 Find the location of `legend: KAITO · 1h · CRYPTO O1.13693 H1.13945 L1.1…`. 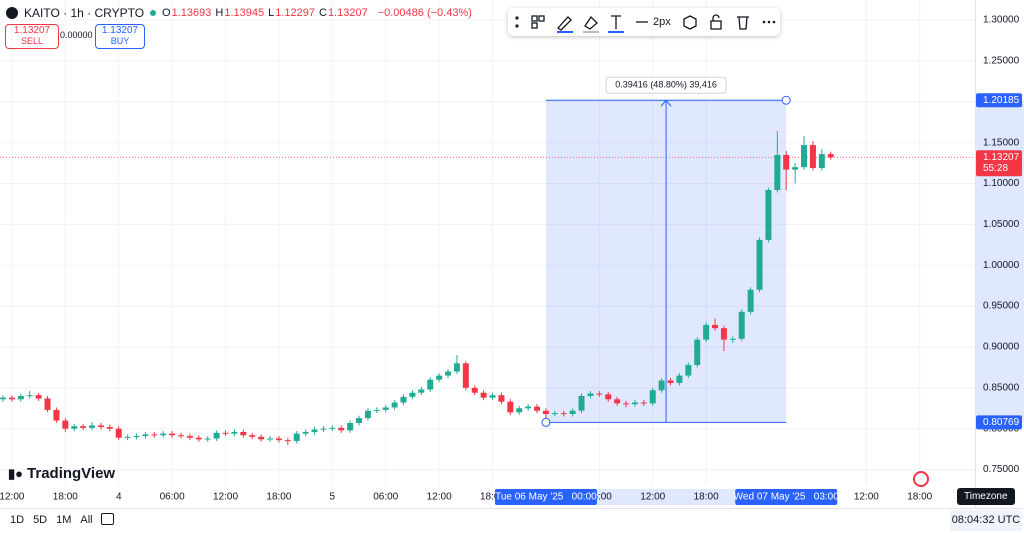

legend: KAITO · 1h · CRYPTO O1.13693 H1.13945 L1.1… is located at coordinates (239, 13).